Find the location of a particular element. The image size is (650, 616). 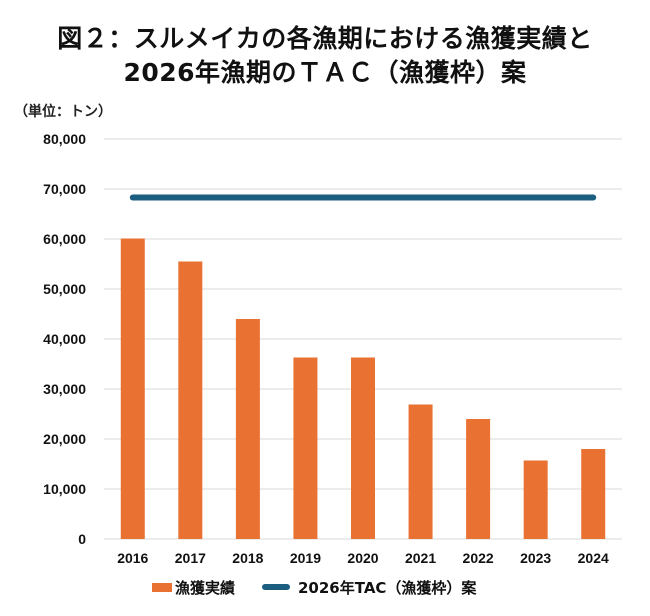

bar-2024 is located at coordinates (593, 494).